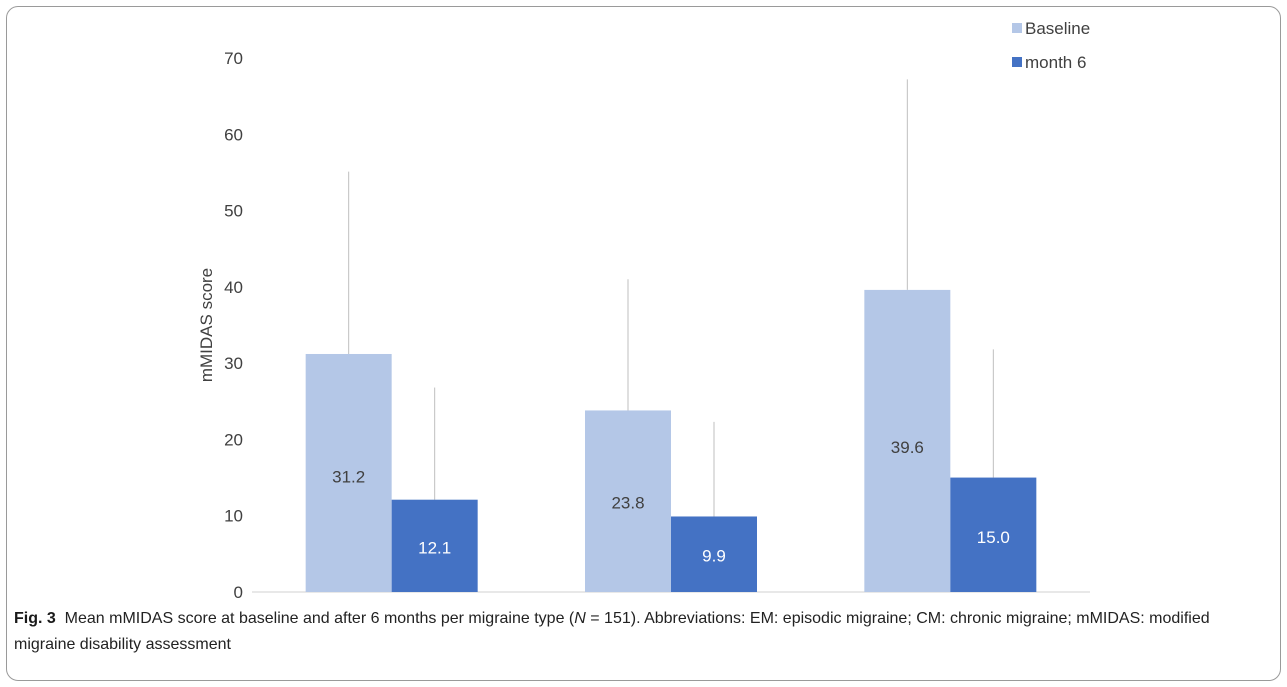 The width and height of the screenshot is (1287, 687). What do you see at coordinates (233, 58) in the screenshot?
I see `y-tick-label: 70` at bounding box center [233, 58].